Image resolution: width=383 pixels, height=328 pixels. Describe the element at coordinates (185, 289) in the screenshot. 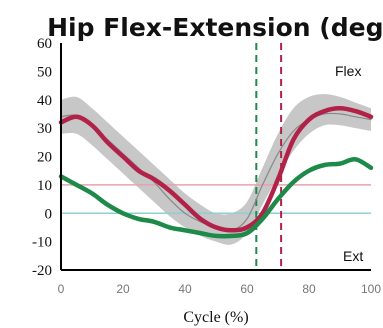

I see `x-tick-label: 40` at that location.